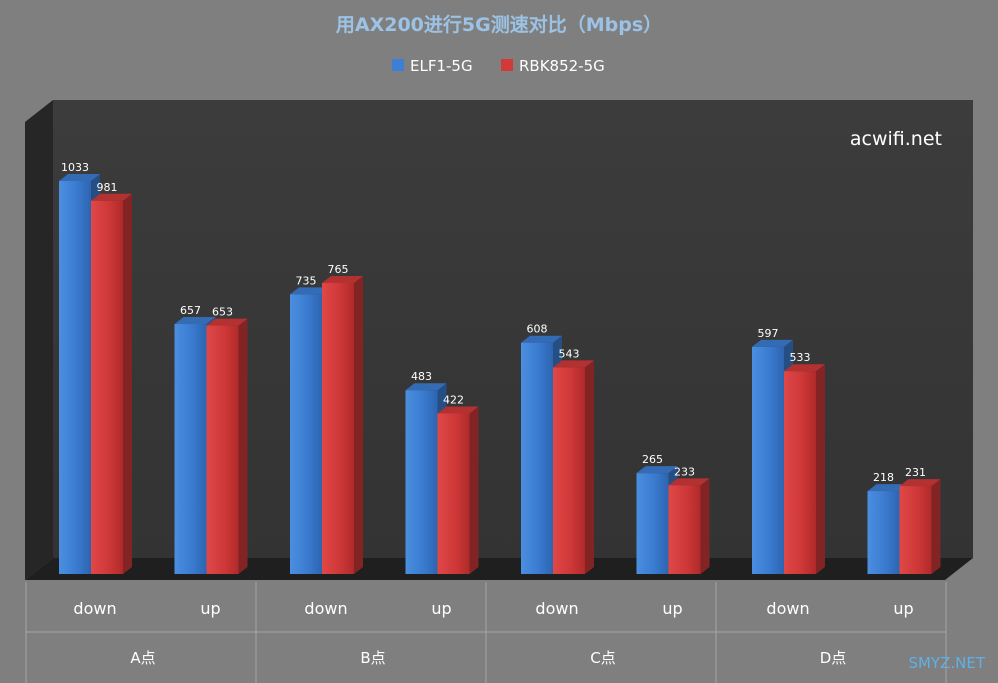 The height and width of the screenshot is (683, 998). Describe the element at coordinates (787, 608) in the screenshot. I see `tick-label-6: down` at that location.